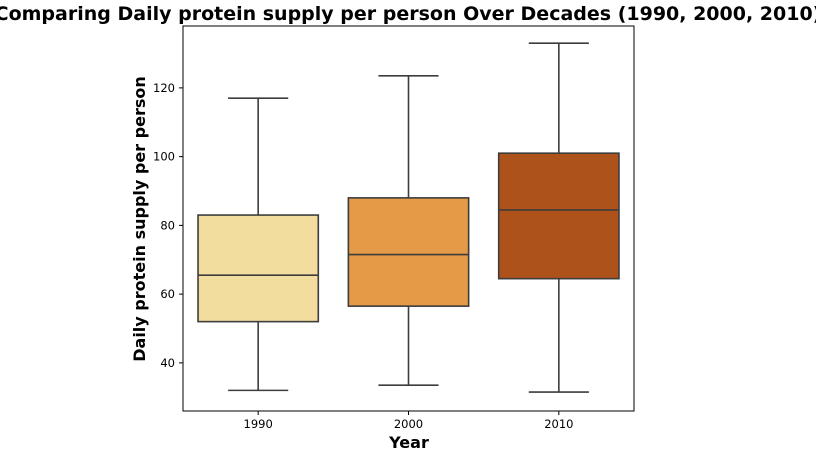 This screenshot has height=457, width=816. Describe the element at coordinates (408, 252) in the screenshot. I see `box-2000` at that location.